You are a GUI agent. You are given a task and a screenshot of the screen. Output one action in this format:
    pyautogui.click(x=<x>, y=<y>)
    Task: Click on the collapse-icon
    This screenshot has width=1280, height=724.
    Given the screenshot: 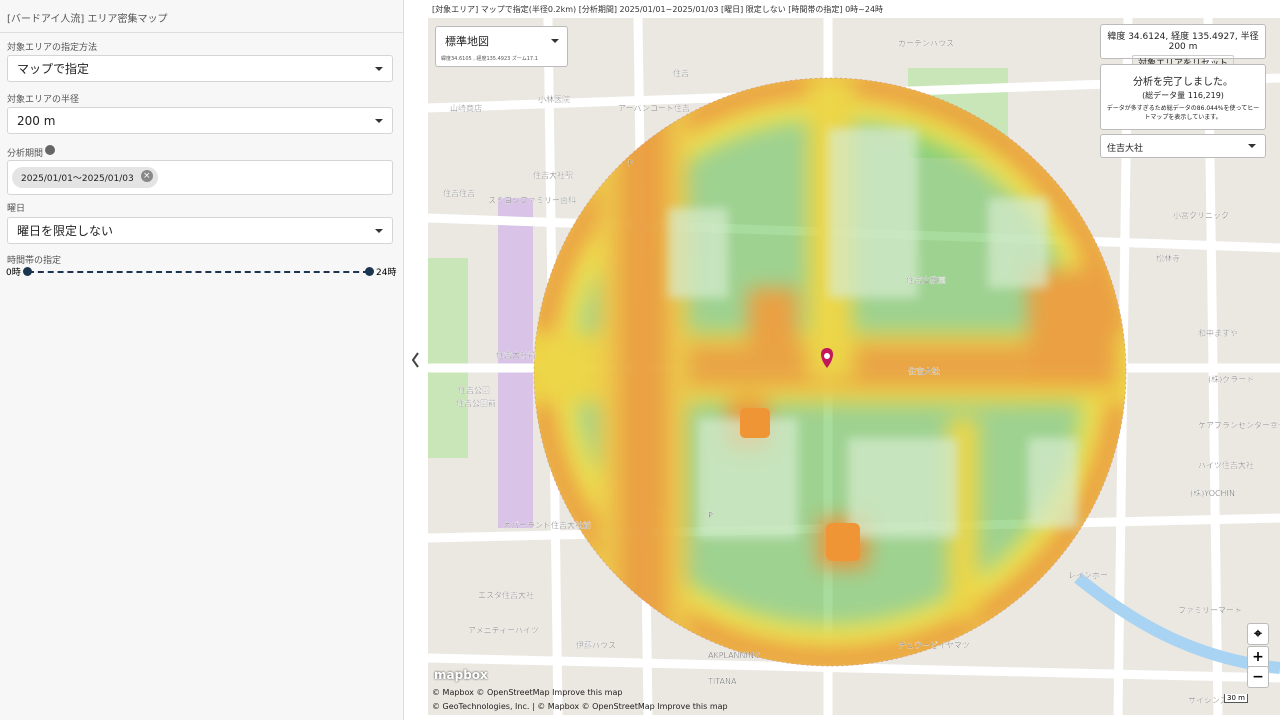 What is the action you would take?
    pyautogui.click(x=416, y=360)
    